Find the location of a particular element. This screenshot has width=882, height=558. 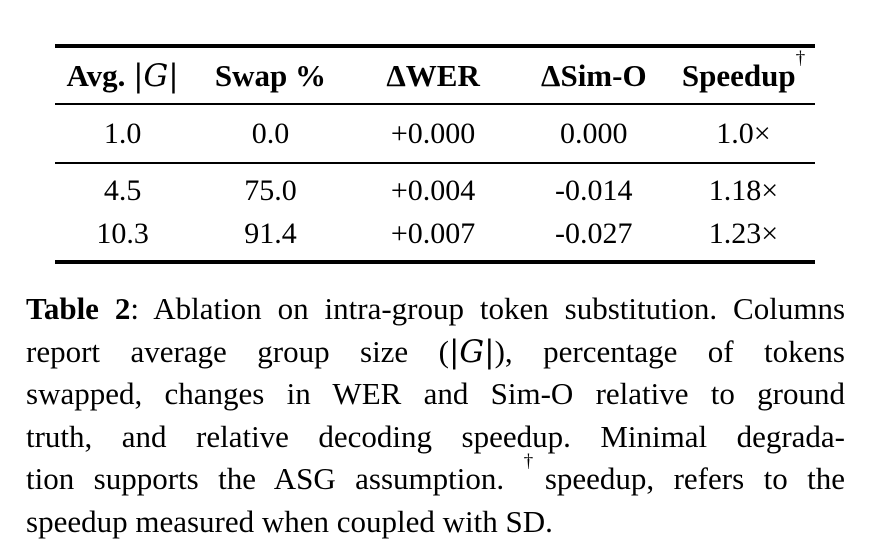

table-cell: -0.014 is located at coordinates (594, 190).